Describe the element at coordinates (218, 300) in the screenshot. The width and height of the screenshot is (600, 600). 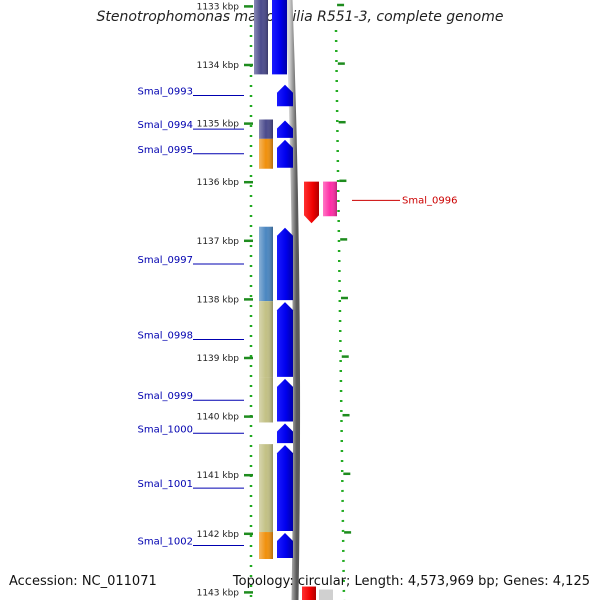
I see `scale-tick-label: 1138 kbp` at that location.